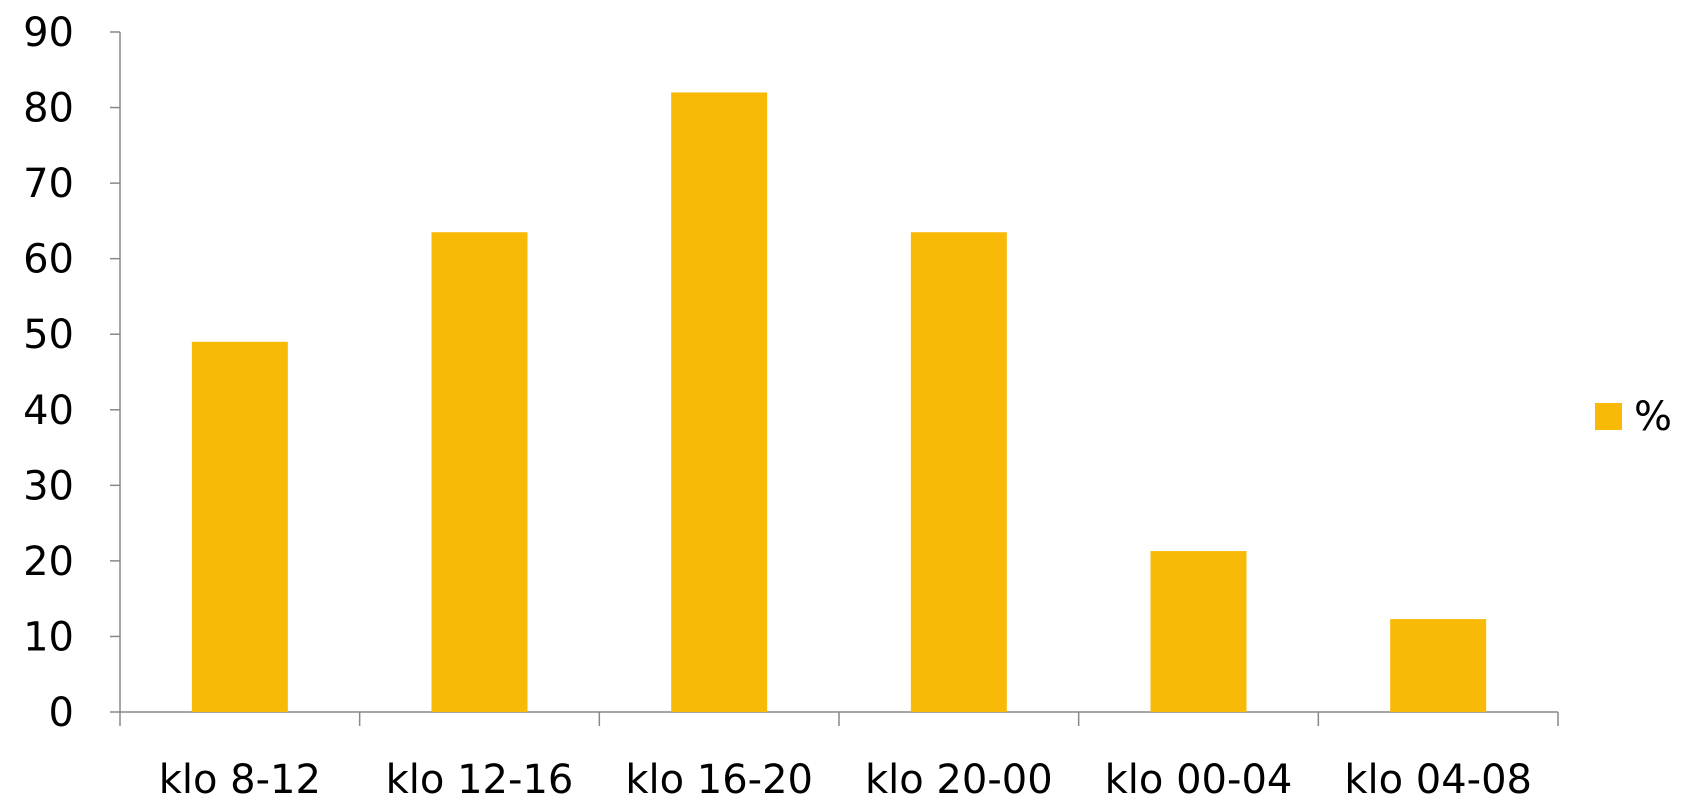  What do you see at coordinates (61, 713) in the screenshot?
I see `y-tick-label: 0` at bounding box center [61, 713].